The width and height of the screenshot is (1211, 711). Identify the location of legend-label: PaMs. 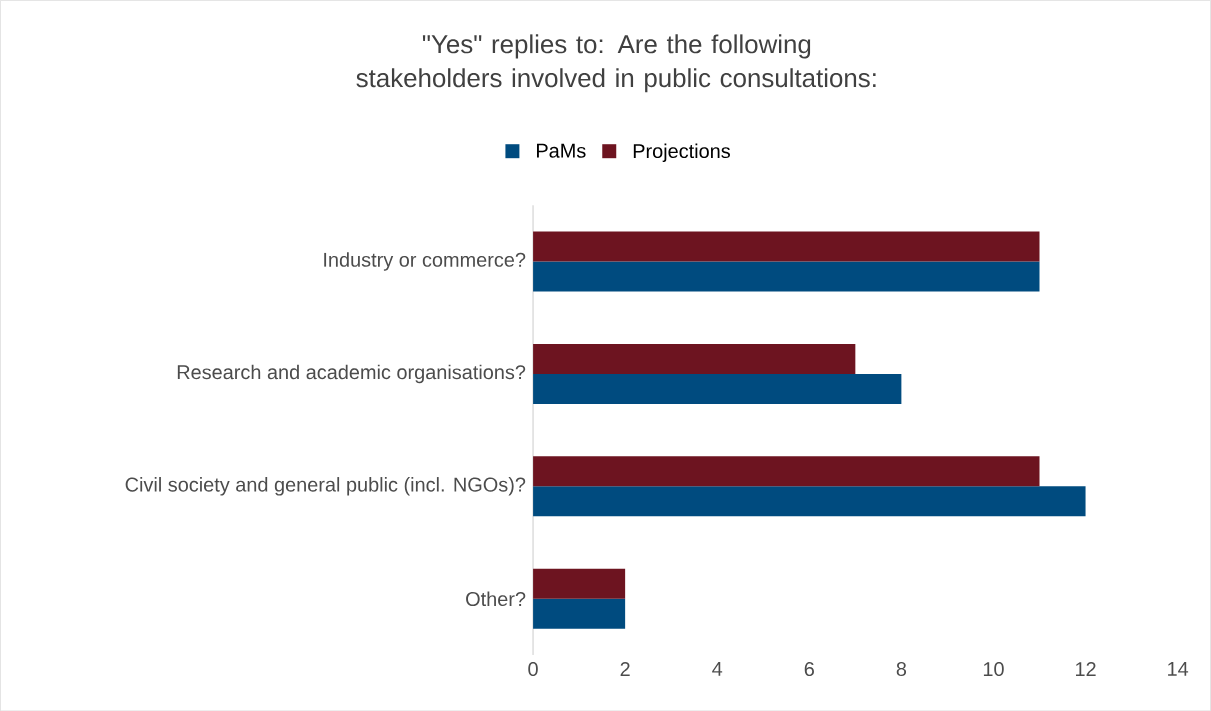
(561, 150).